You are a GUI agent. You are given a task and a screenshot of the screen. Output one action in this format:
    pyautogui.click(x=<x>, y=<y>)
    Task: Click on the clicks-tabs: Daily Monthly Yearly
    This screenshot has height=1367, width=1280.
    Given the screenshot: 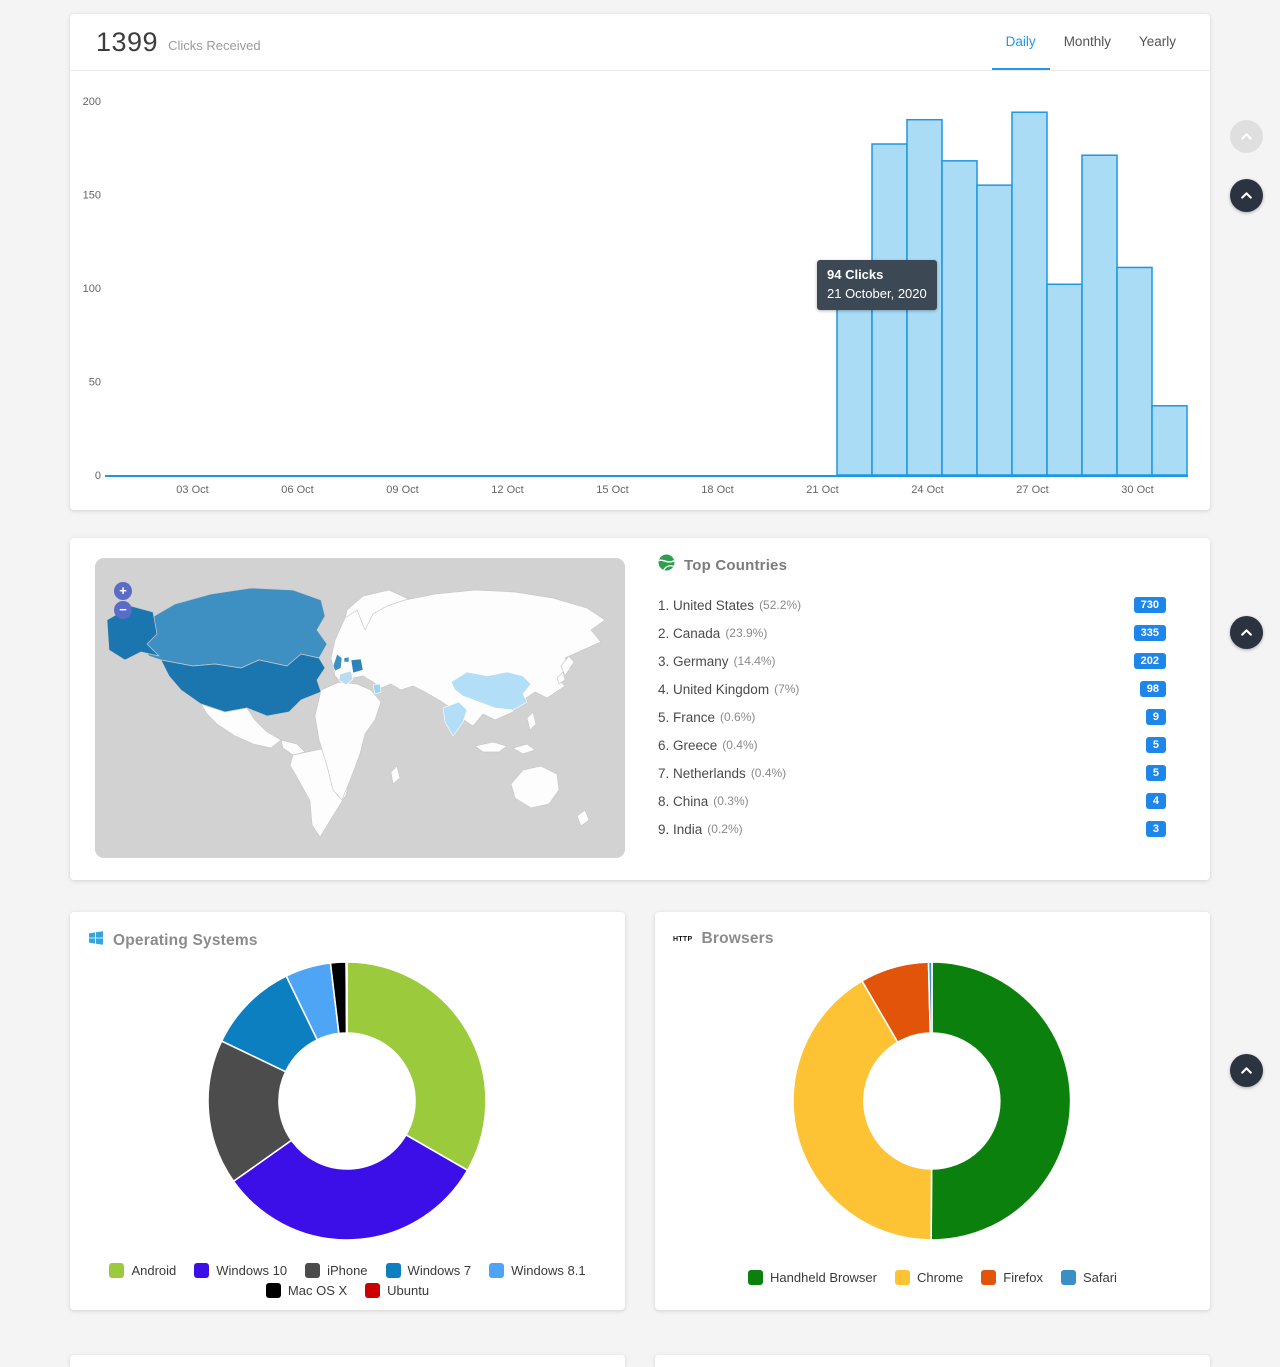 What is the action you would take?
    pyautogui.click(x=1090, y=42)
    